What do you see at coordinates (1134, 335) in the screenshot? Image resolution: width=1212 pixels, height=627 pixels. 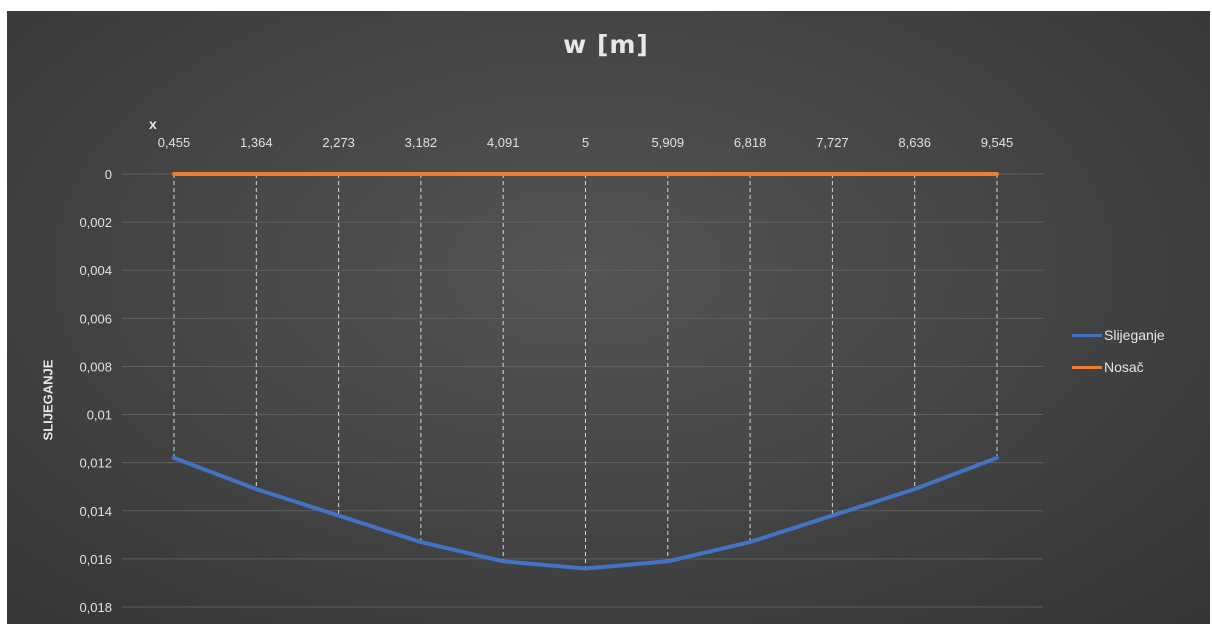 I see `legend-label-slijeganje: Slijeganje` at bounding box center [1134, 335].